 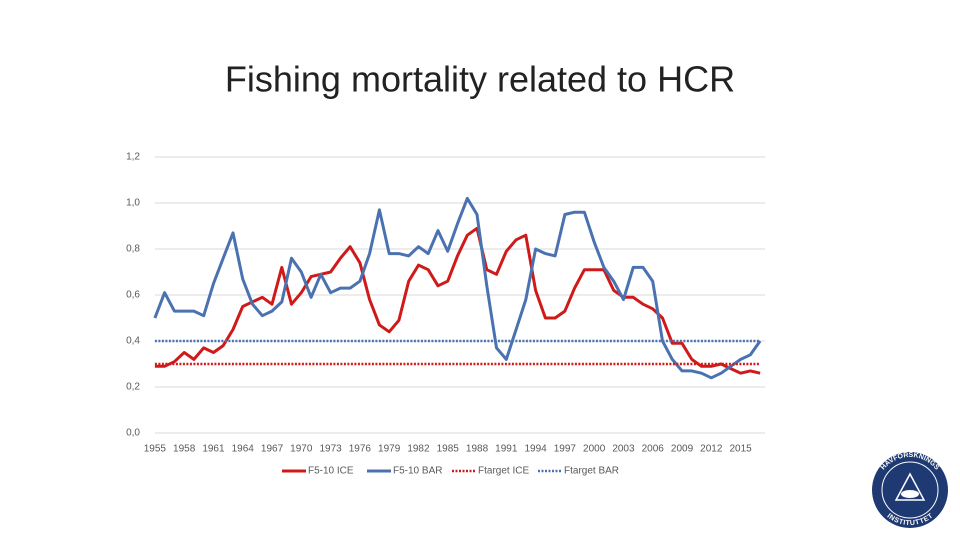 What do you see at coordinates (331, 471) in the screenshot?
I see `legend-label: F5-10 ICE` at bounding box center [331, 471].